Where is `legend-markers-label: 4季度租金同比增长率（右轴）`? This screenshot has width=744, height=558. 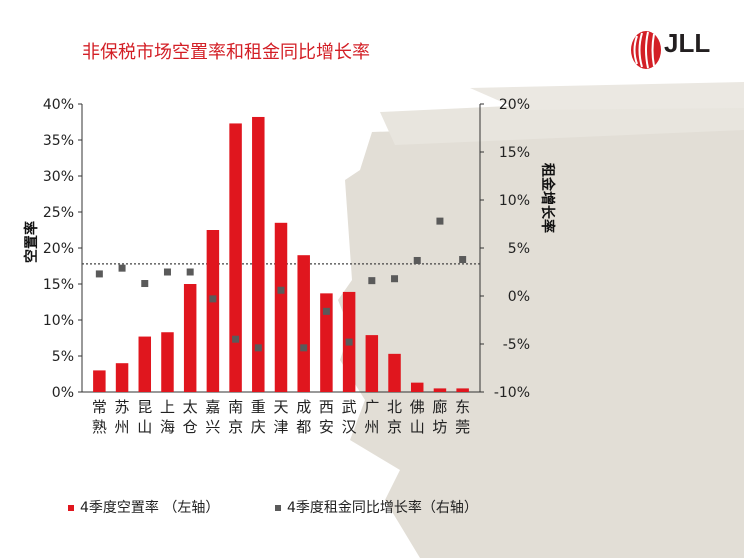 legend-markers-label: 4季度租金同比增长率（右轴） is located at coordinates (382, 508).